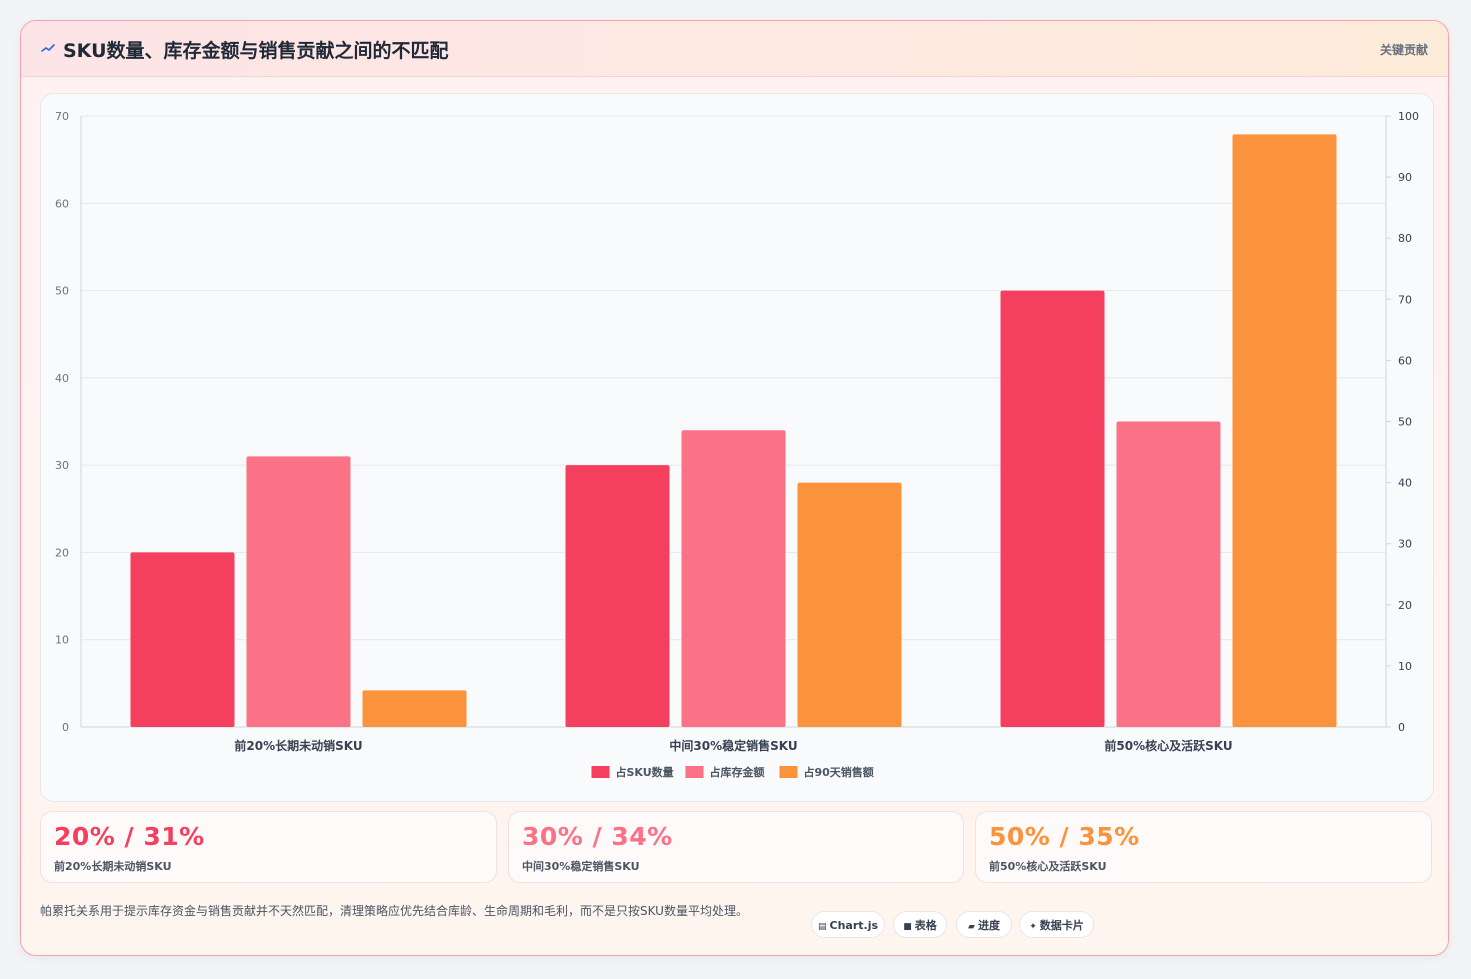  What do you see at coordinates (1401, 727) in the screenshot?
I see `y-right-tick-label: 0` at bounding box center [1401, 727].